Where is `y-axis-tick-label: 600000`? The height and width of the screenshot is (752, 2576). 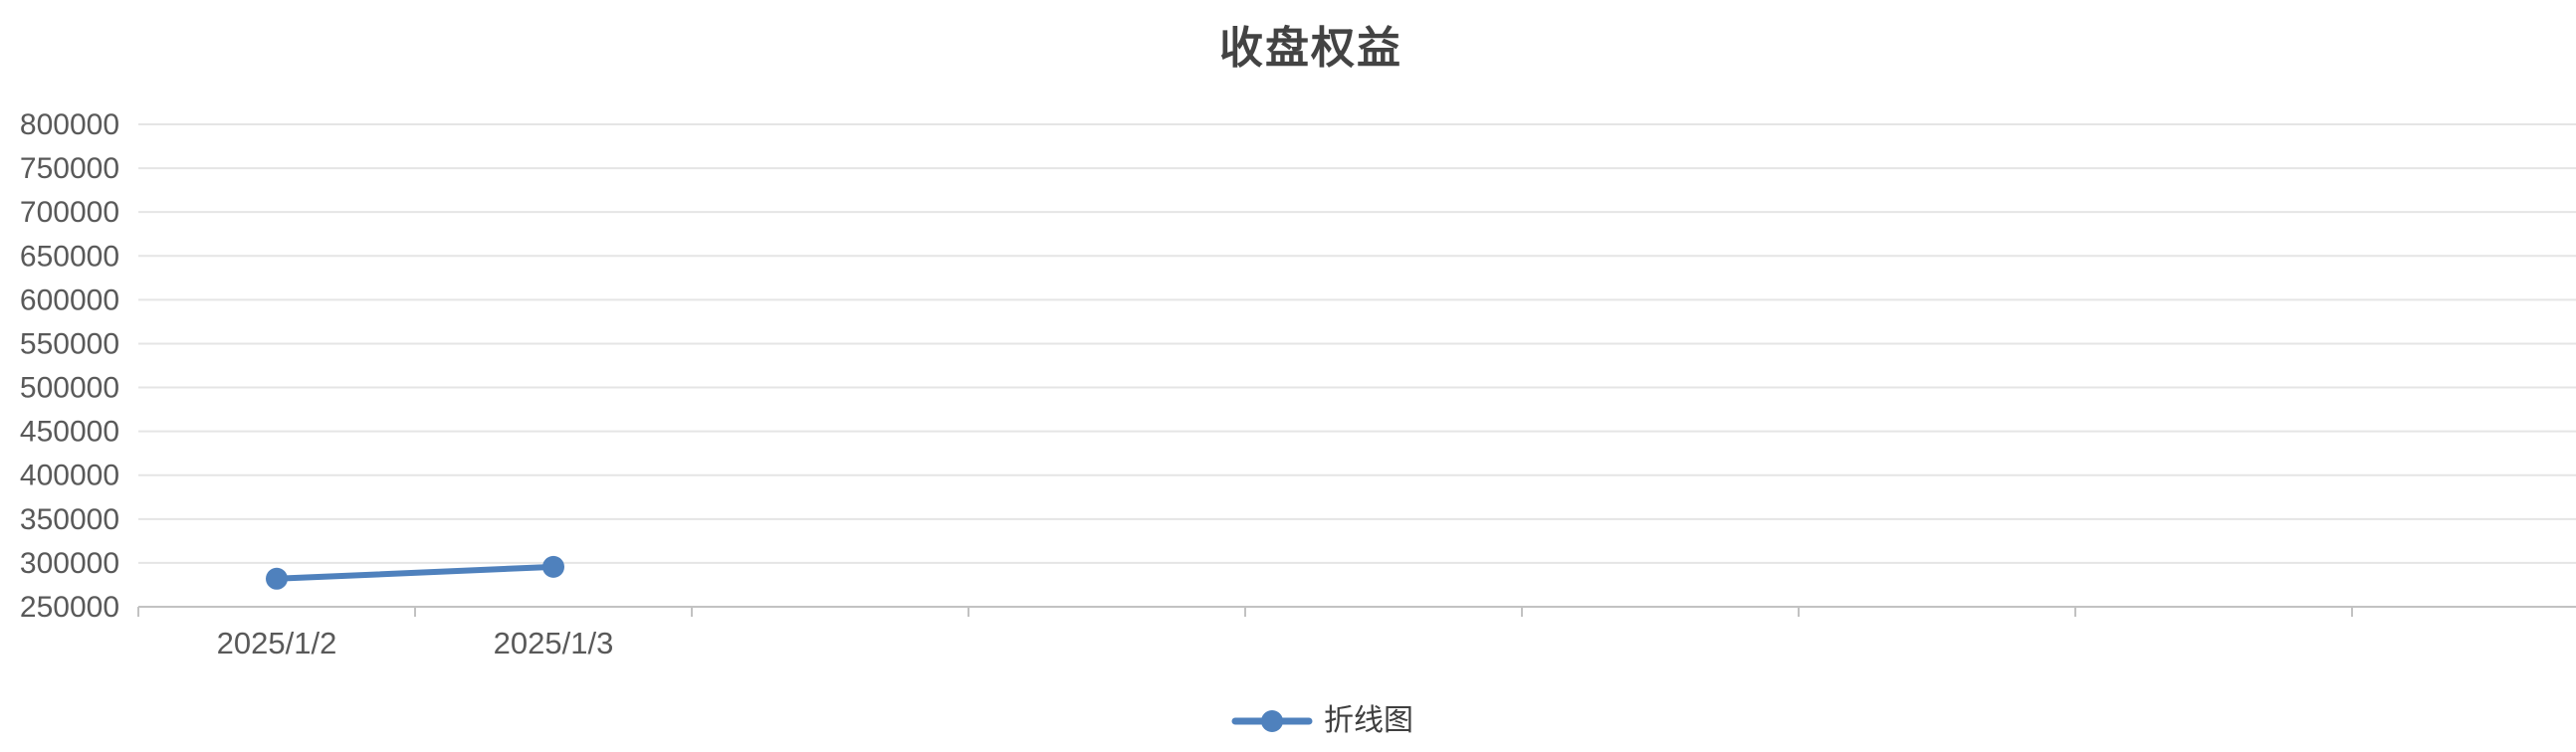 y-axis-tick-label: 600000 is located at coordinates (69, 299).